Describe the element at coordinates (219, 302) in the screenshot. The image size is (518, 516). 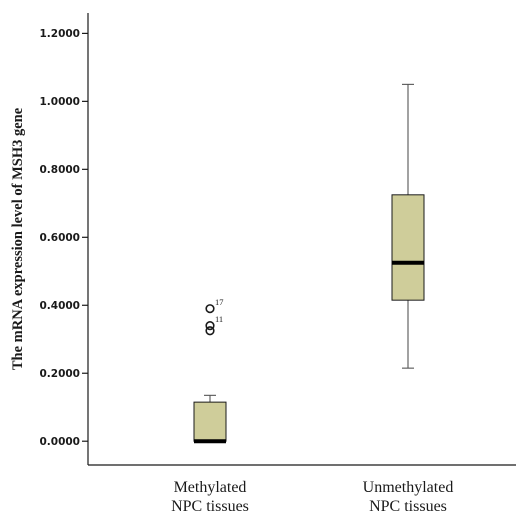
I see `outlier-label: 17` at that location.